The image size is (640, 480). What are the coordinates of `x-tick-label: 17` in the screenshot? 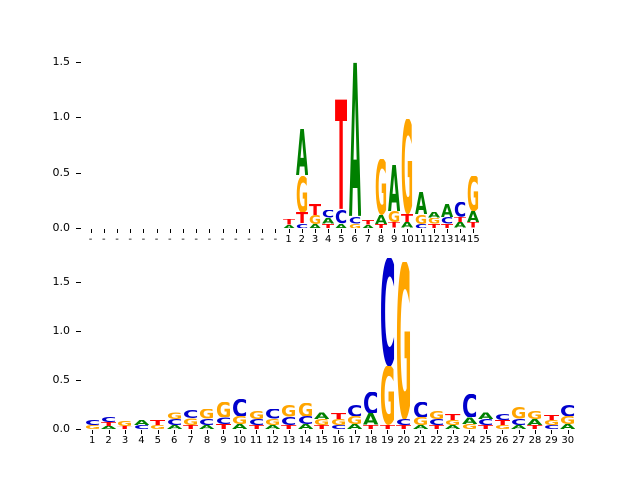 It's located at (354, 440).